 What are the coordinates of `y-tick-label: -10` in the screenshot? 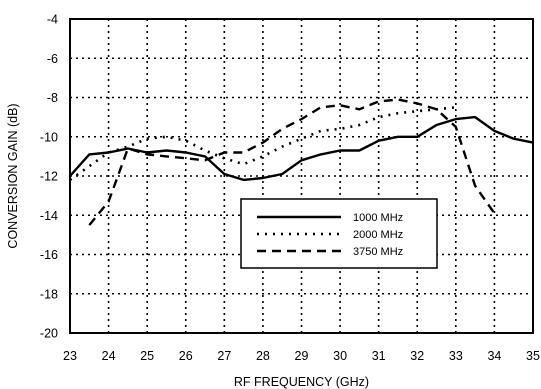 It's located at (49, 137).